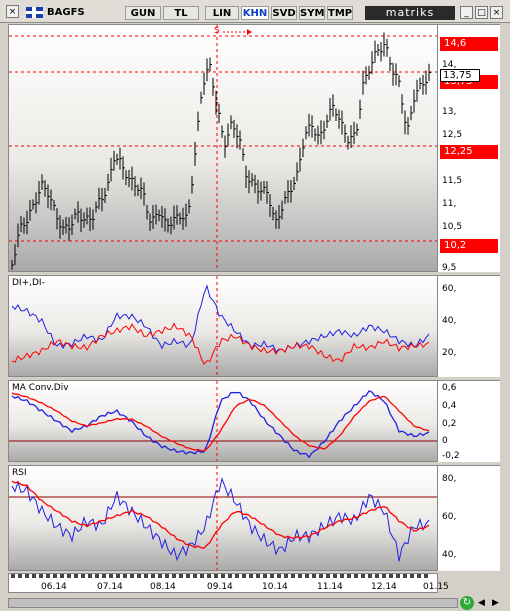  I want to click on price-tick: 11,5, so click(452, 181).